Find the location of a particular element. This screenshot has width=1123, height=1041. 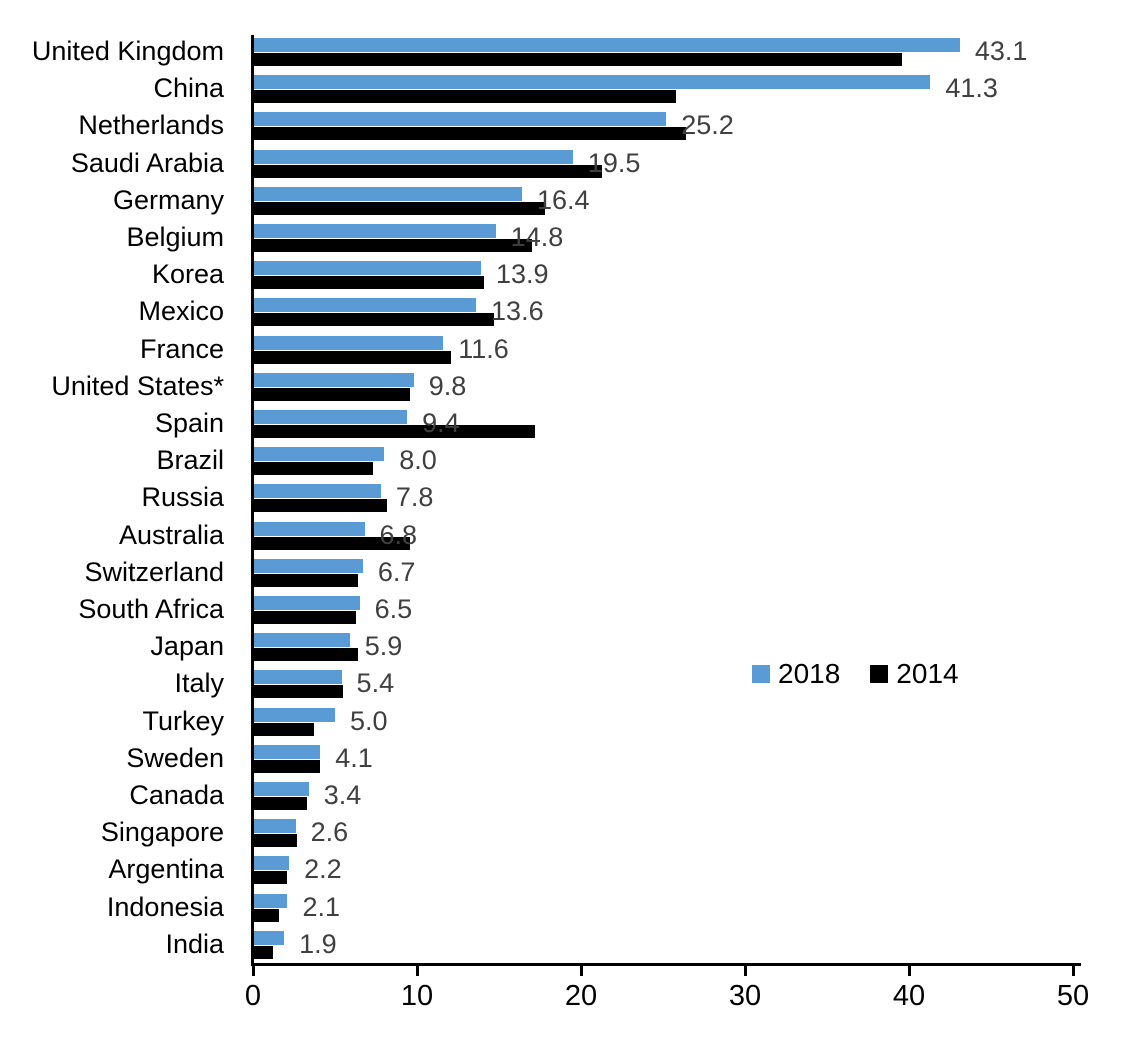

value-label: 4.1 is located at coordinates (354, 757).